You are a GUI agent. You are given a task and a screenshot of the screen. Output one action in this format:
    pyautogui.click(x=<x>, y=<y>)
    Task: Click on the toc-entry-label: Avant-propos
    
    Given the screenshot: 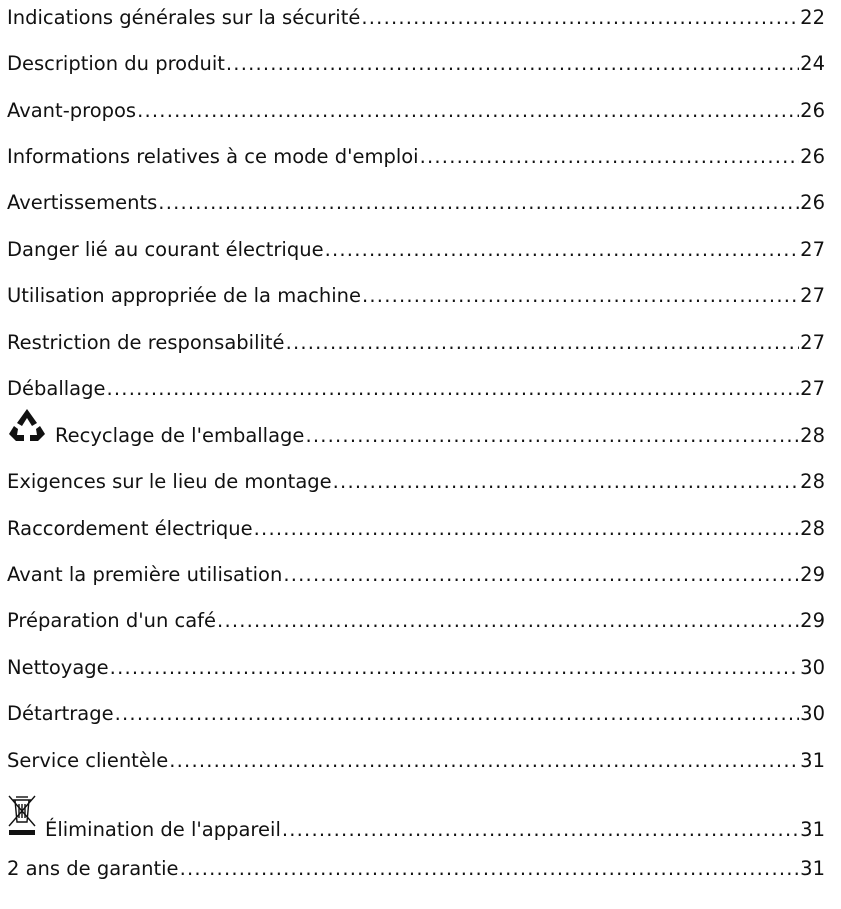 What is the action you would take?
    pyautogui.click(x=72, y=110)
    